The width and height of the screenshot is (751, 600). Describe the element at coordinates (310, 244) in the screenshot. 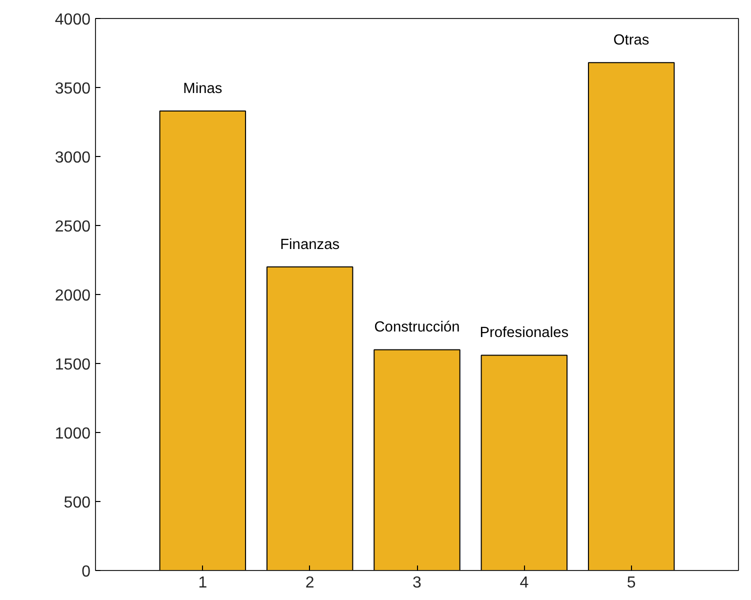

I see `annotation: Finanzas` at that location.